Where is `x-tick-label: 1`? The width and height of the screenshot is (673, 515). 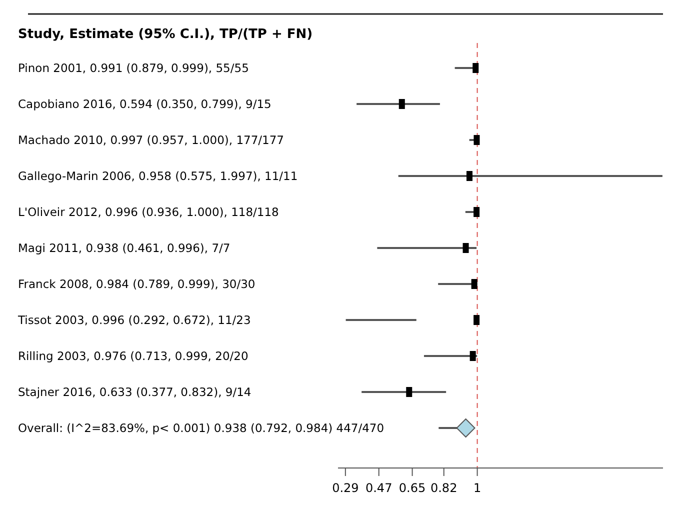 x-tick-label: 1 is located at coordinates (477, 488).